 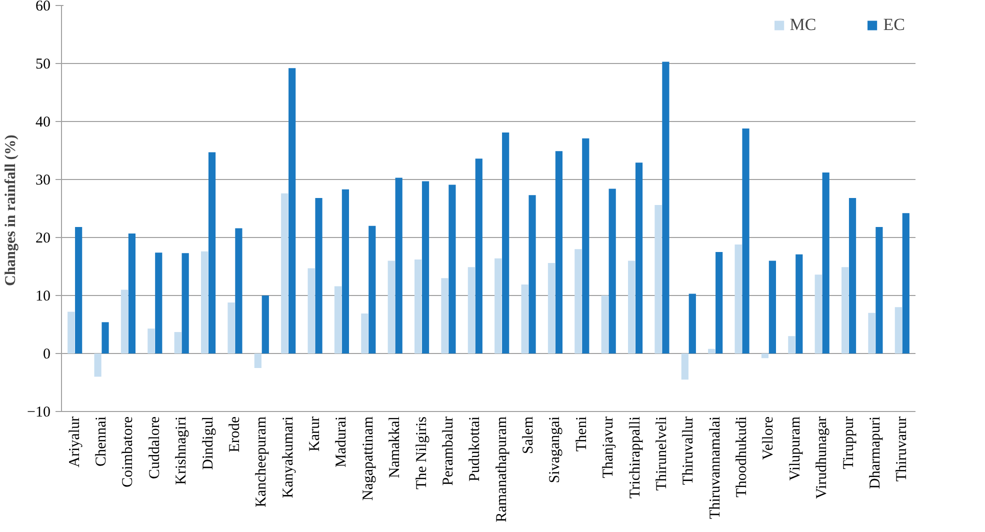 What do you see at coordinates (875, 452) in the screenshot?
I see `x-tick-label: Dharmapuri` at bounding box center [875, 452].